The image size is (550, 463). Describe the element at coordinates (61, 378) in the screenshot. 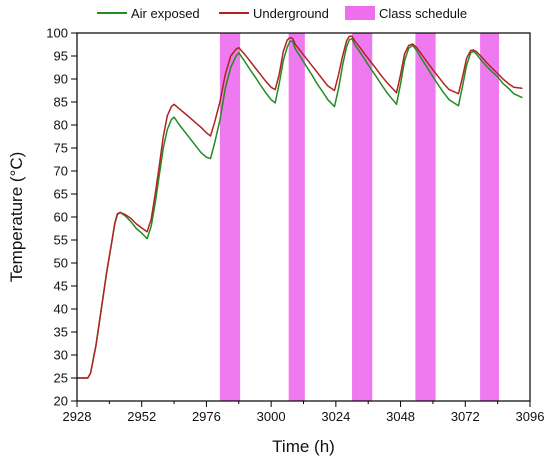

I see `y-tick-label: 25` at that location.